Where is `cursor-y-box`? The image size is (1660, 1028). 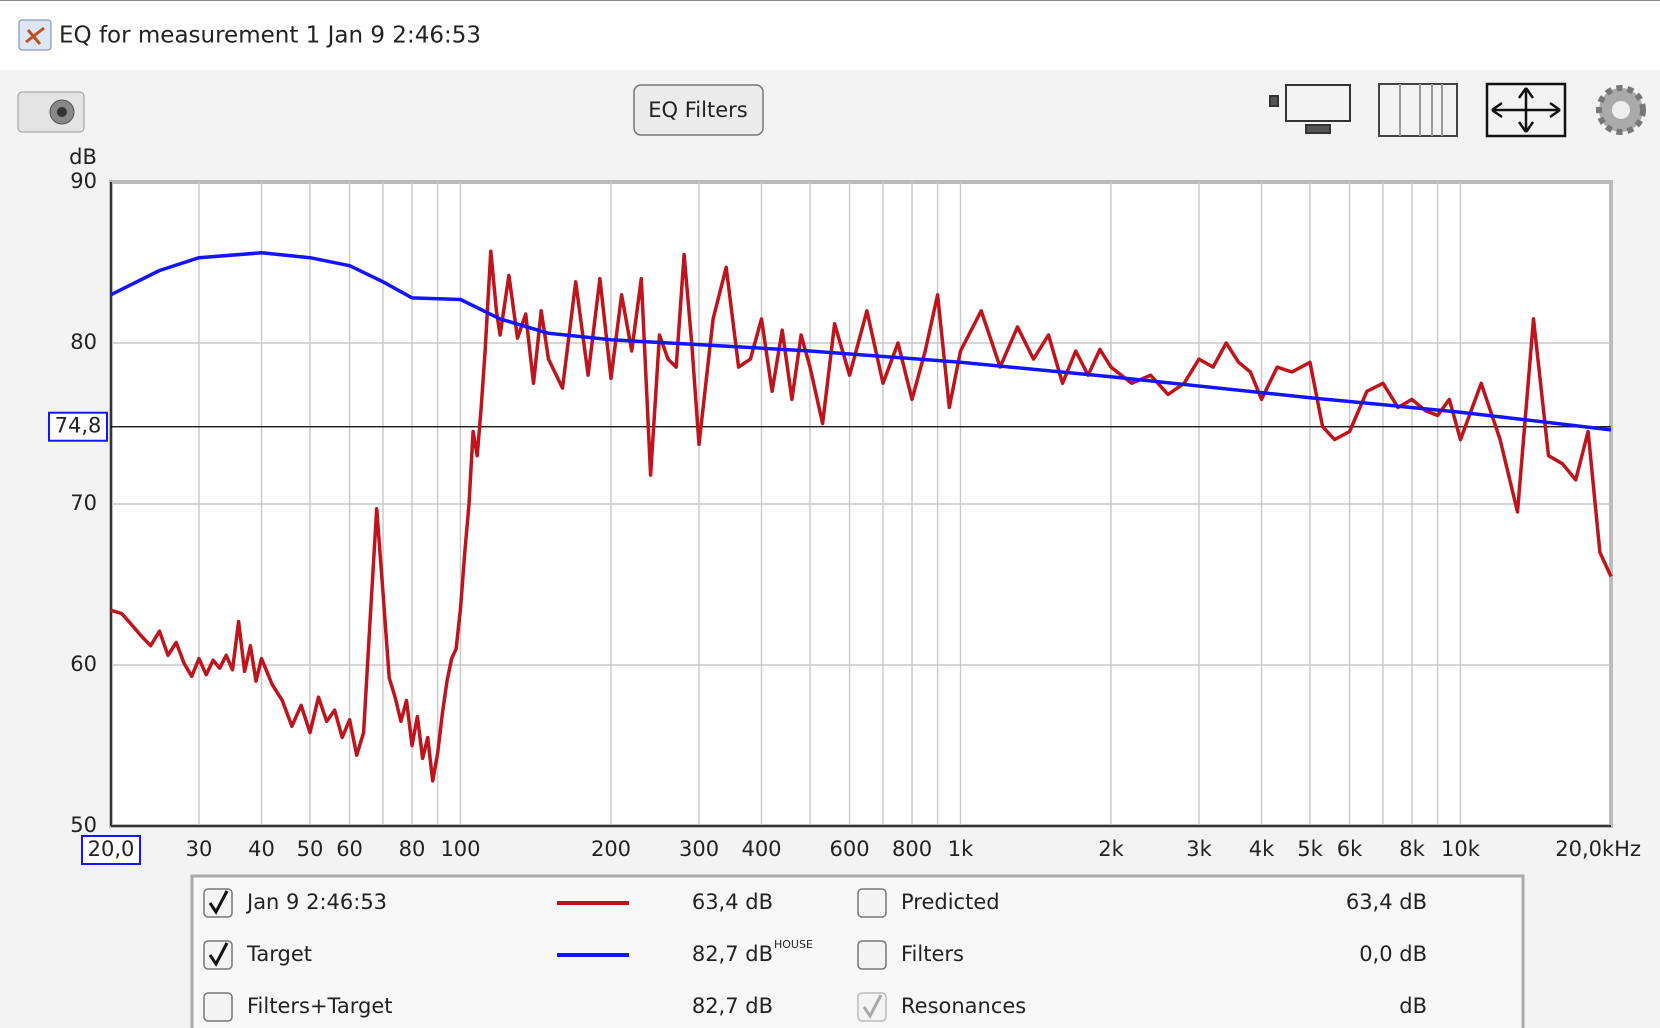
cursor-y-box is located at coordinates (78, 426).